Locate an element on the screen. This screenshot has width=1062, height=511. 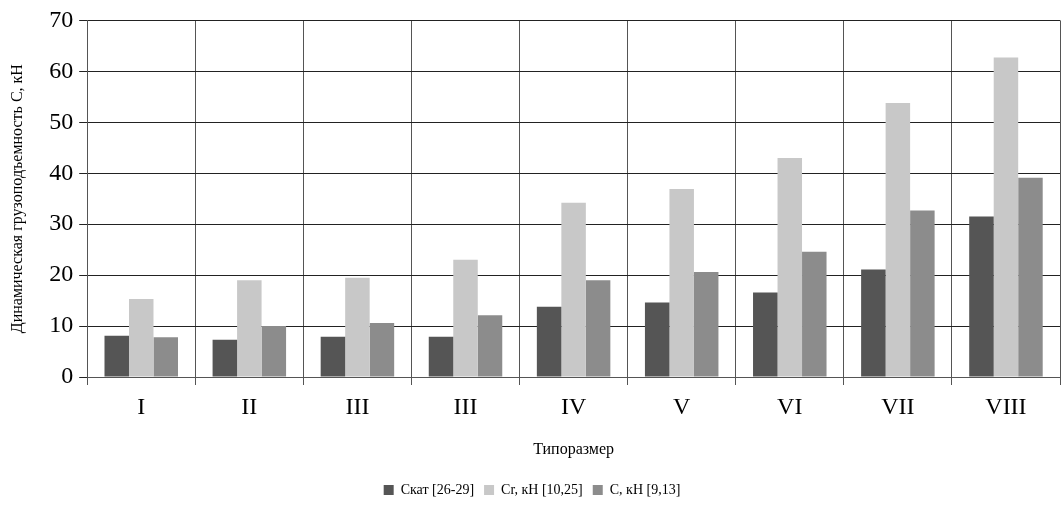
legend-label: С, кН [9,13] is located at coordinates (645, 489).